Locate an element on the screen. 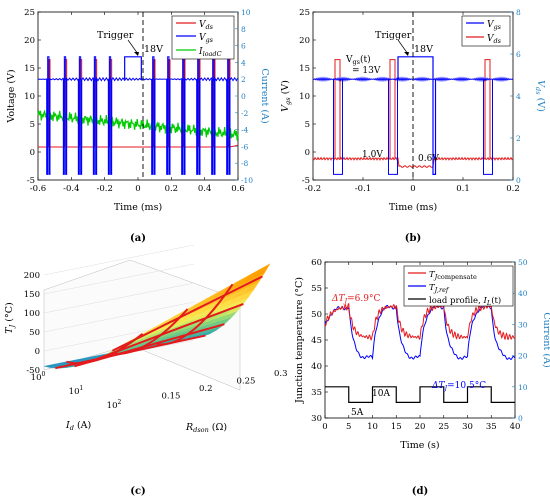  x-tick-label: 5 is located at coordinates (348, 427).